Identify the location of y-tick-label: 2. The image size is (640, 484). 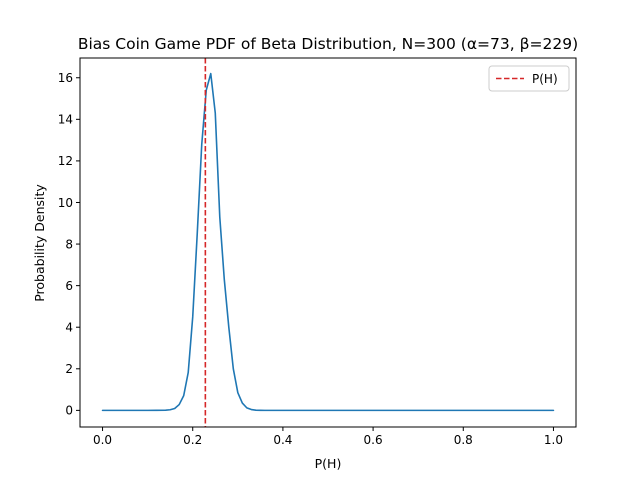
(69, 369).